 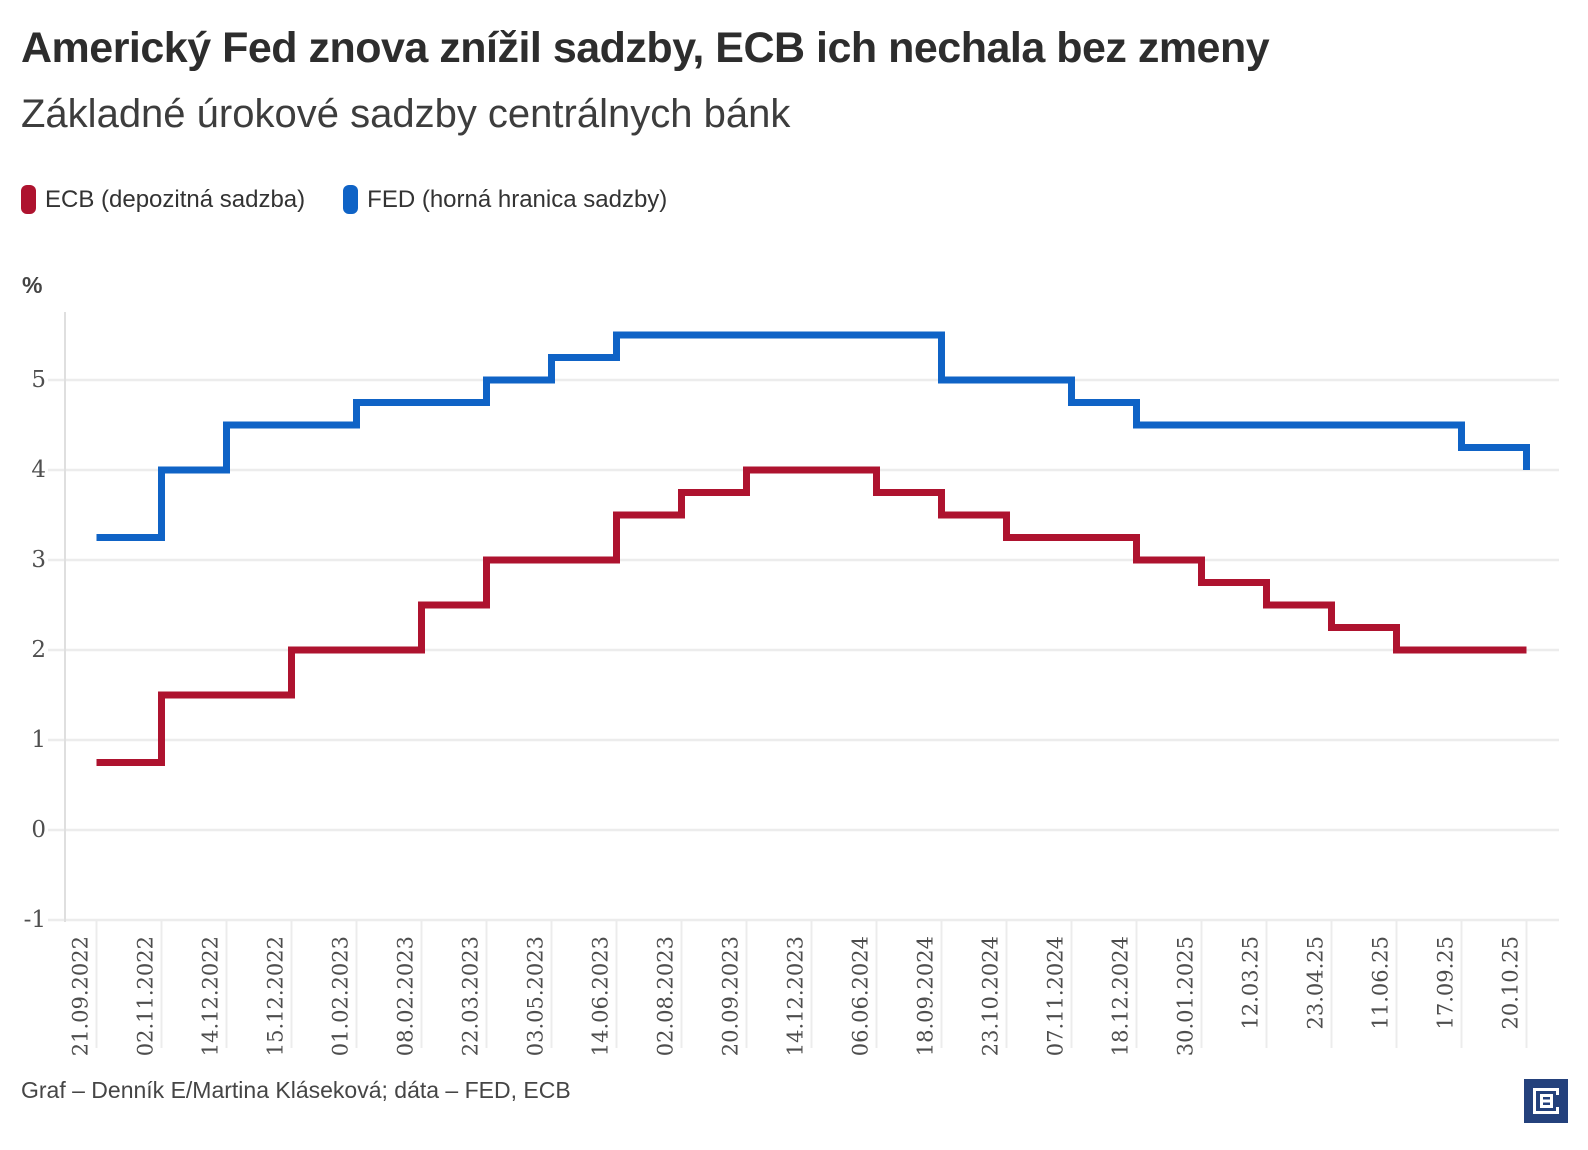 I want to click on y-tick-label: 3, so click(x=38, y=560).